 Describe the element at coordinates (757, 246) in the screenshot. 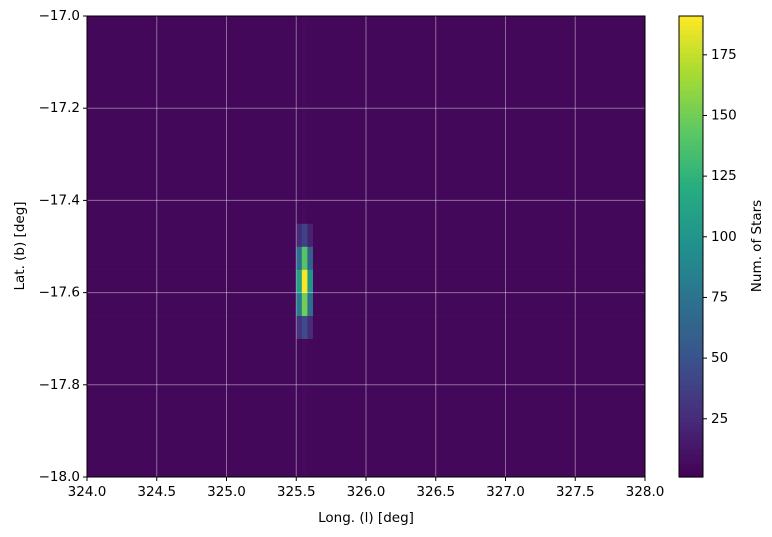

I see `colorbar-label: Num. of Stars` at that location.